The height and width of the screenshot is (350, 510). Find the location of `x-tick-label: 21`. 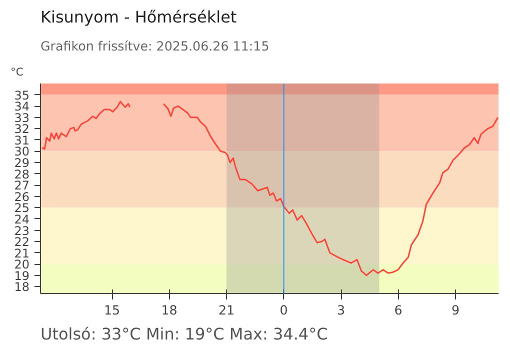

x-tick-label: 21 is located at coordinates (226, 310).